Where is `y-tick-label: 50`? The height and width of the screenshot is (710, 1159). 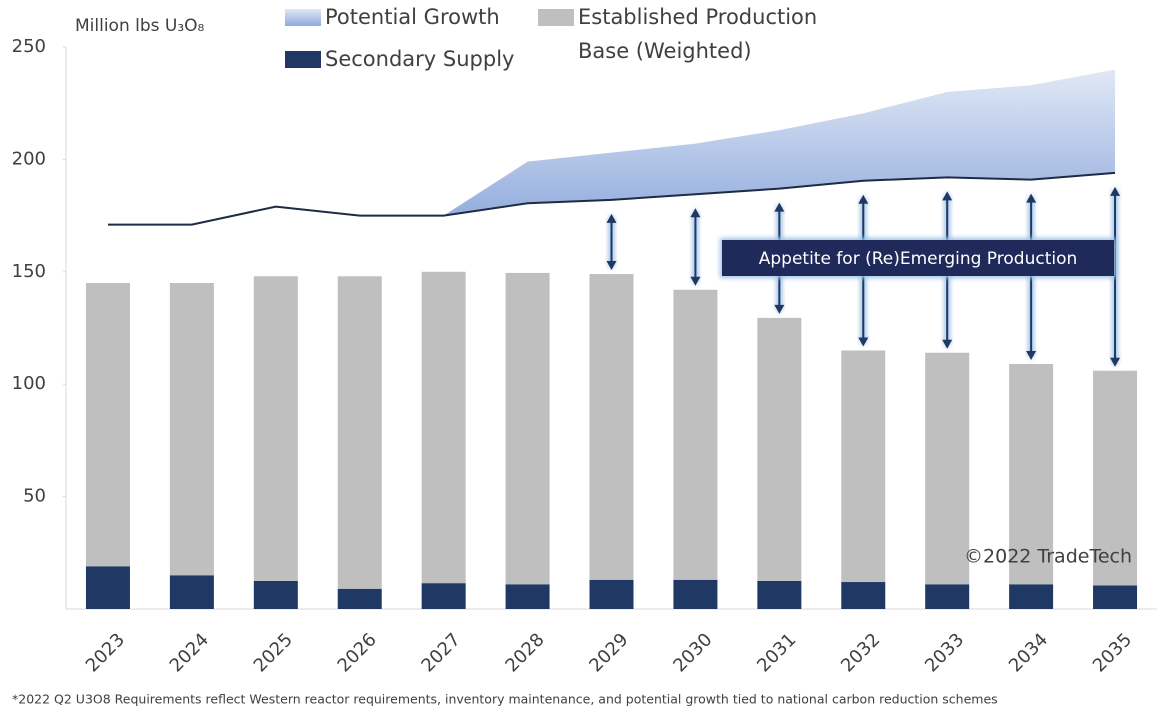 y-tick-label: 50 is located at coordinates (34, 496).